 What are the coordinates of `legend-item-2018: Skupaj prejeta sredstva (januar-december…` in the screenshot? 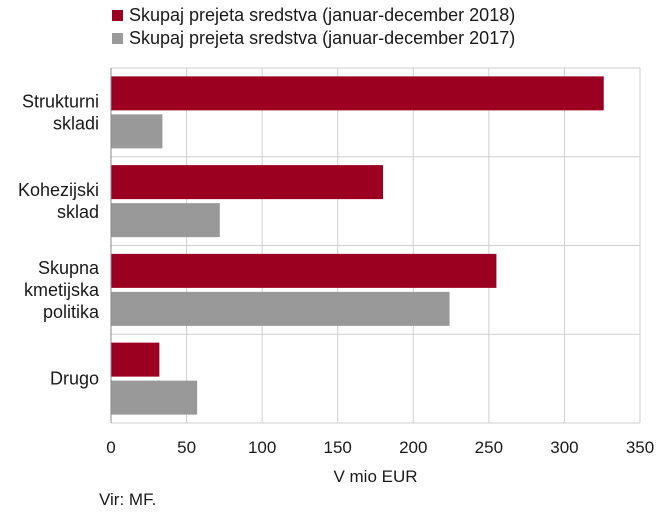 It's located at (313, 15).